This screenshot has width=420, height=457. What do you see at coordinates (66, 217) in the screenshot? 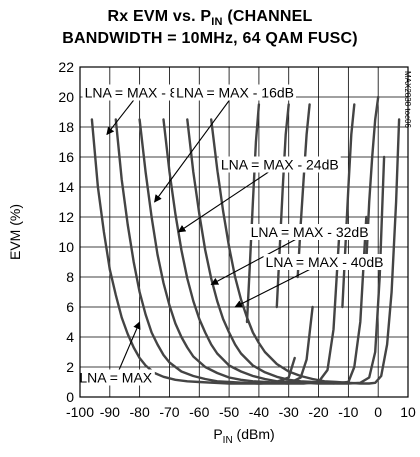
I see `y-tick-label: 12` at bounding box center [66, 217].